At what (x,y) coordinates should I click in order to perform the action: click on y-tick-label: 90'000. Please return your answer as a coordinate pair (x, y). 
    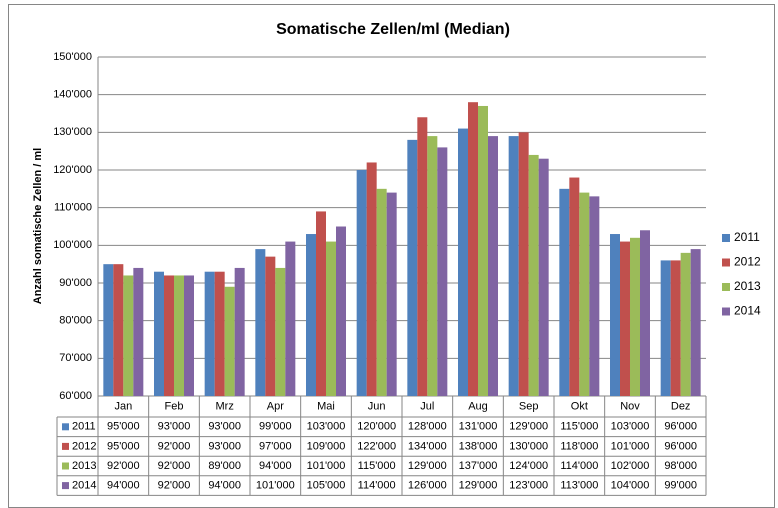
    Looking at the image, I should click on (75, 283).